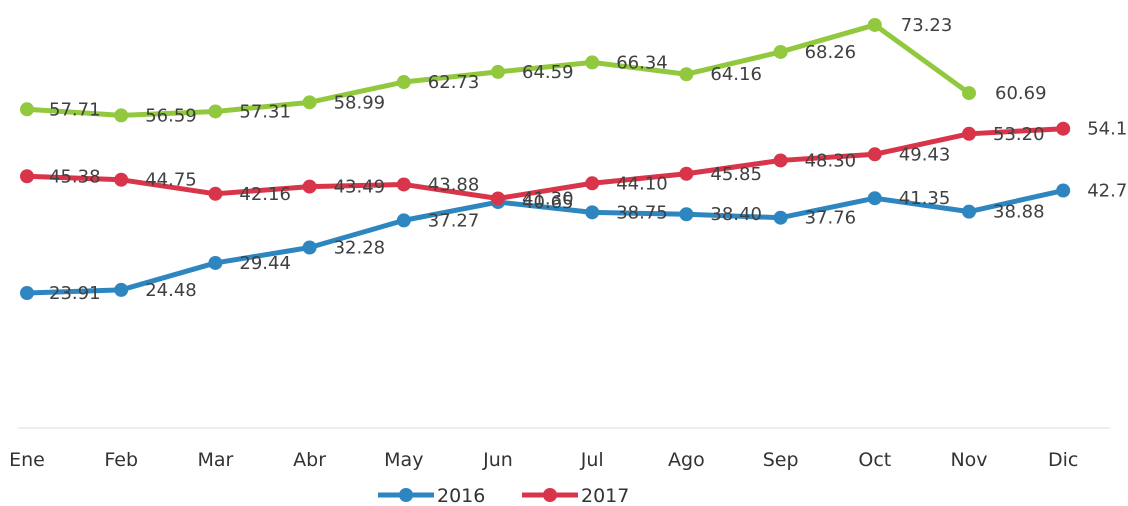  What do you see at coordinates (171, 290) in the screenshot?
I see `data-label-2016: 24.48` at bounding box center [171, 290].